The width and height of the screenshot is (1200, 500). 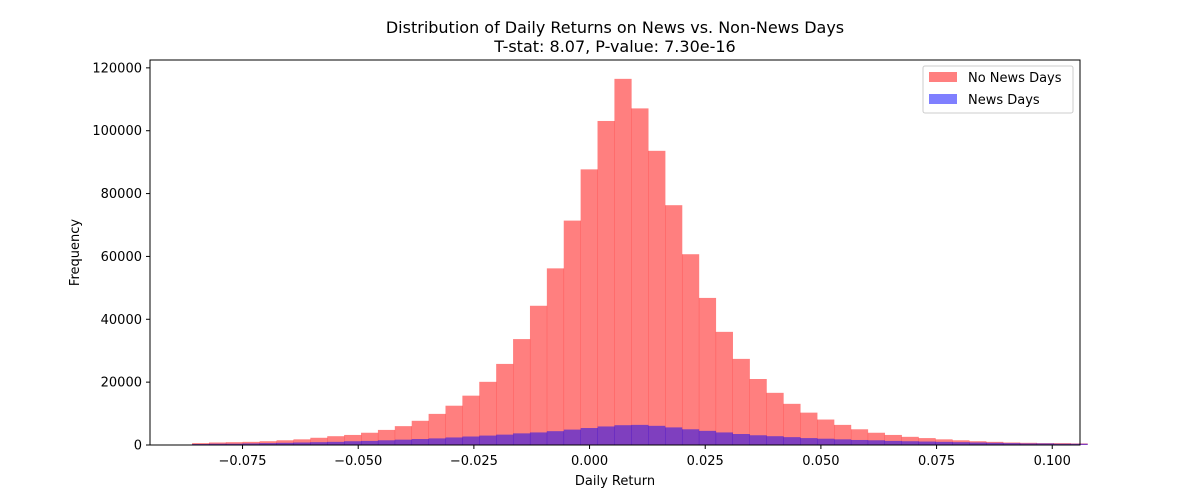 What do you see at coordinates (242, 461) in the screenshot?
I see `x-tick-label: −0.075` at bounding box center [242, 461].